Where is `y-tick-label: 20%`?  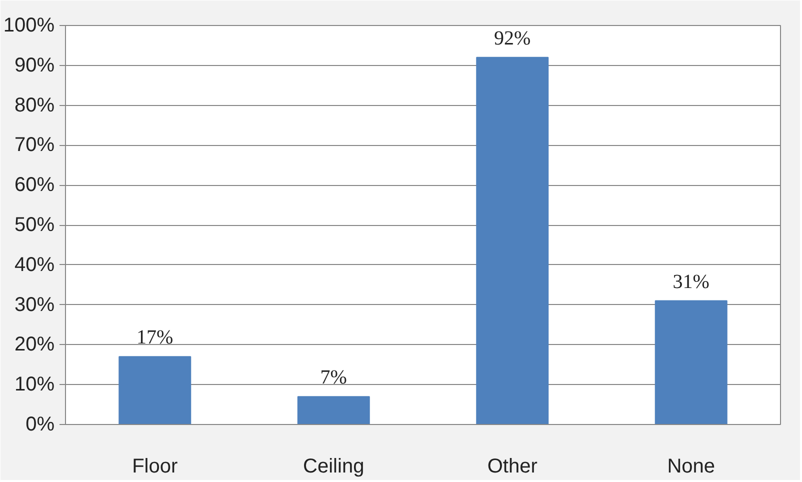
y-tick-label: 20% is located at coordinates (34, 345).